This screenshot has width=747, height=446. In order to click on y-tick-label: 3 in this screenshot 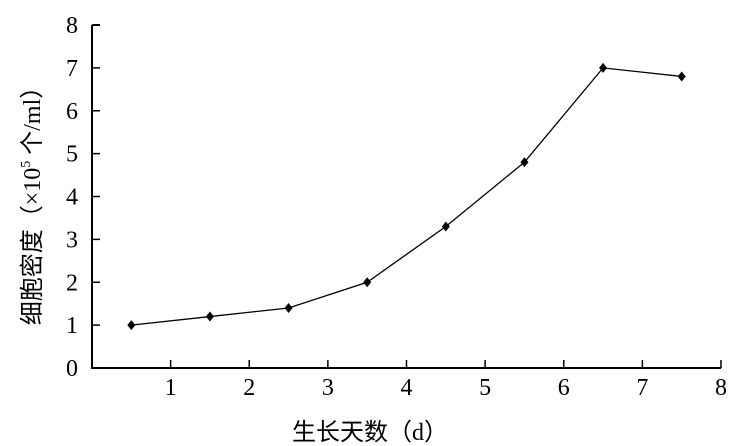, I will do `click(72, 240)`.